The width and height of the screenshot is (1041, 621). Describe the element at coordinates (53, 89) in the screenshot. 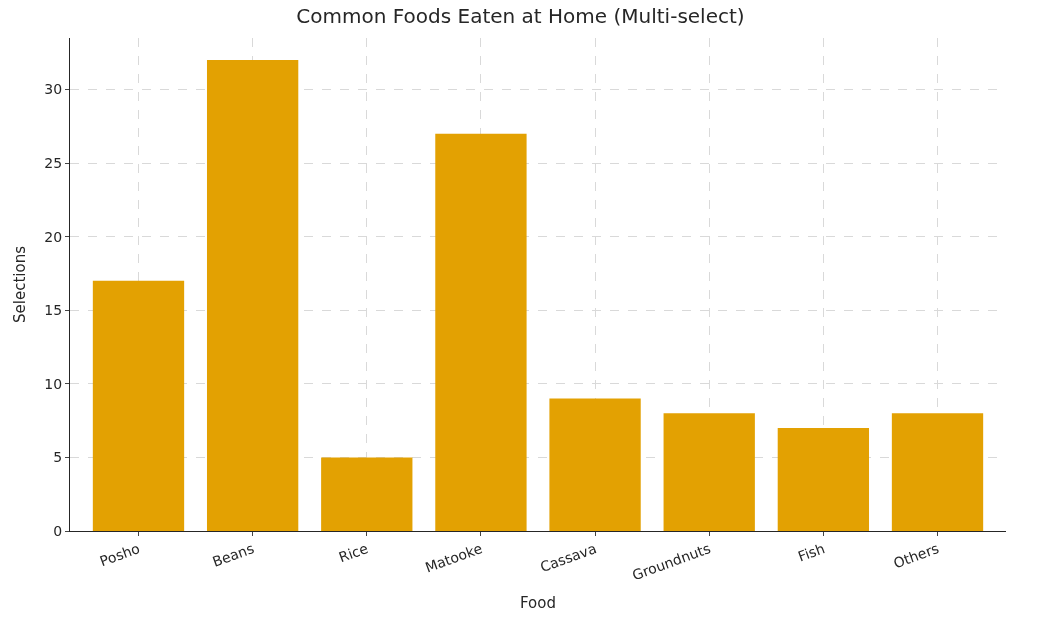

I see `y-tick-label: 30` at that location.